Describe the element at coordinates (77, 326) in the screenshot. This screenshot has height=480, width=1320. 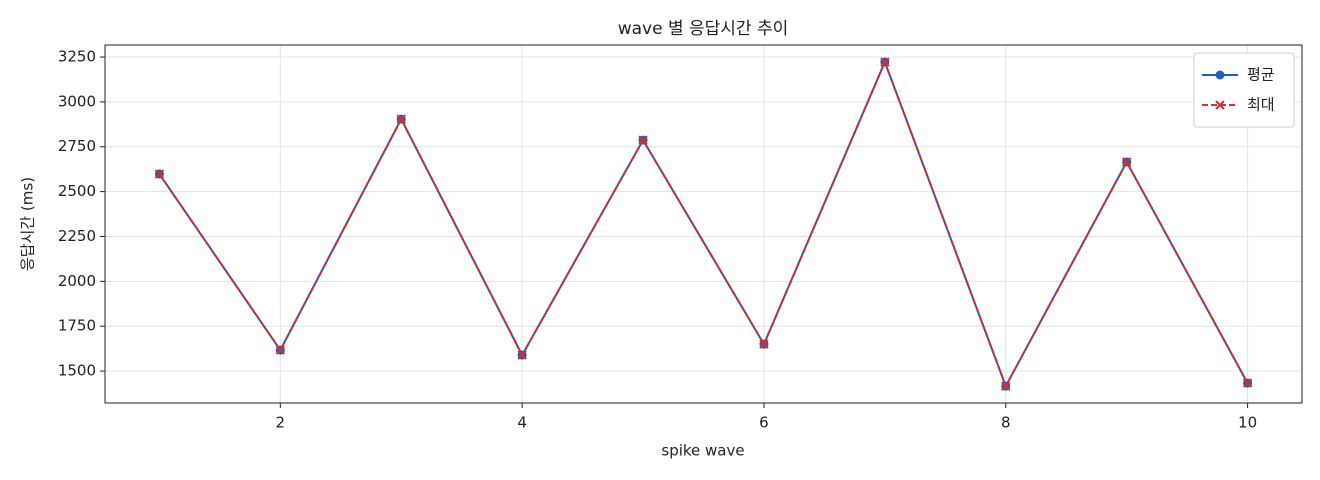
I see `y-tick-label: 1750` at that location.